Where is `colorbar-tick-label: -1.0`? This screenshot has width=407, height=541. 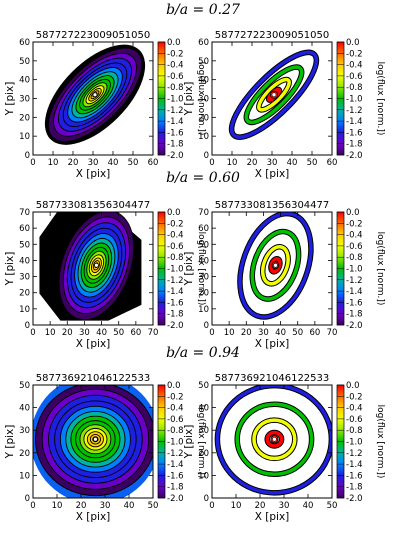 colorbar-tick-label: -1.0 is located at coordinates (354, 100).